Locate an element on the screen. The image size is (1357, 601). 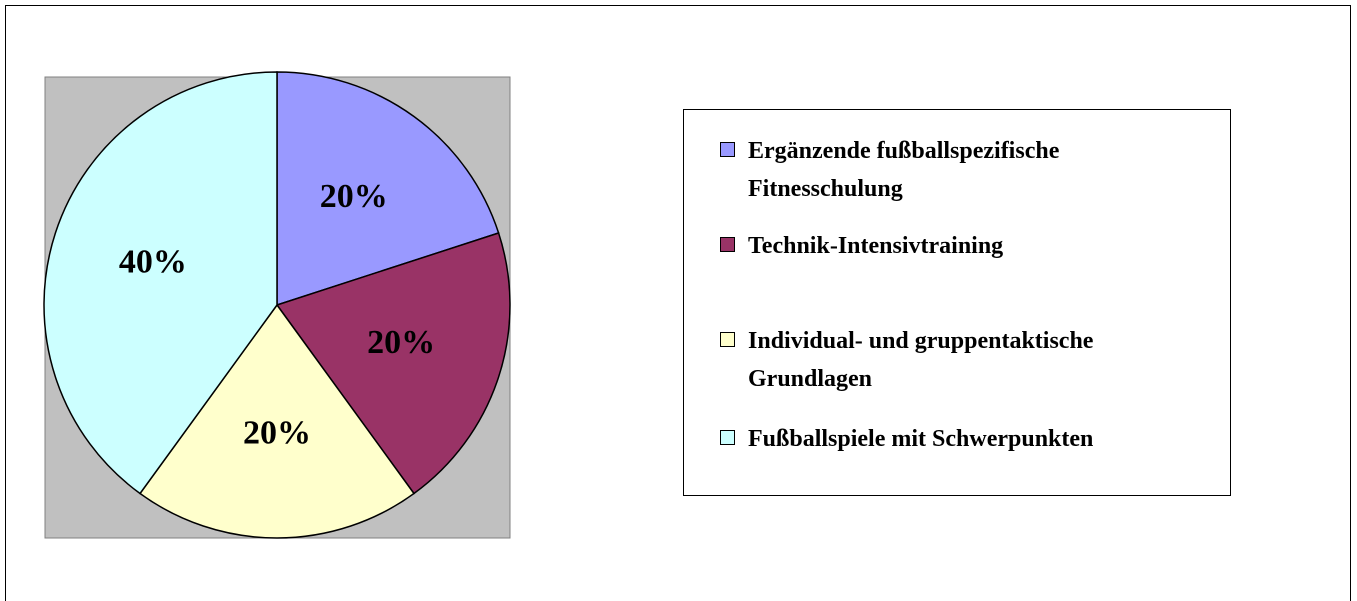
legend-item: Fußballspiele mit Schwerpunkten is located at coordinates (965, 439).